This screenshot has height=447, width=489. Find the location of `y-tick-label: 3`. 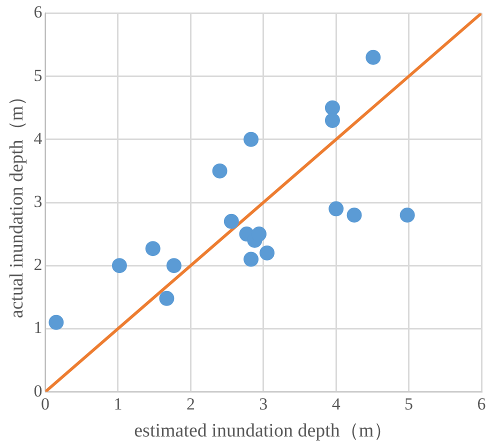

y-tick-label: 3 is located at coordinates (38, 201).